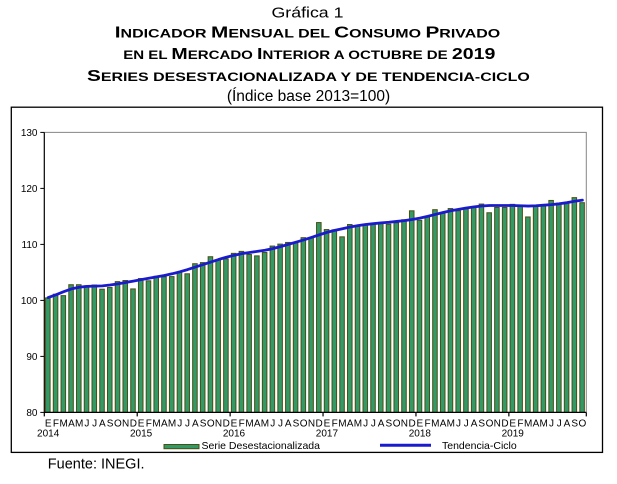 The width and height of the screenshot is (617, 484). What do you see at coordinates (141, 433) in the screenshot?
I see `svg-text: 2015` at bounding box center [141, 433].